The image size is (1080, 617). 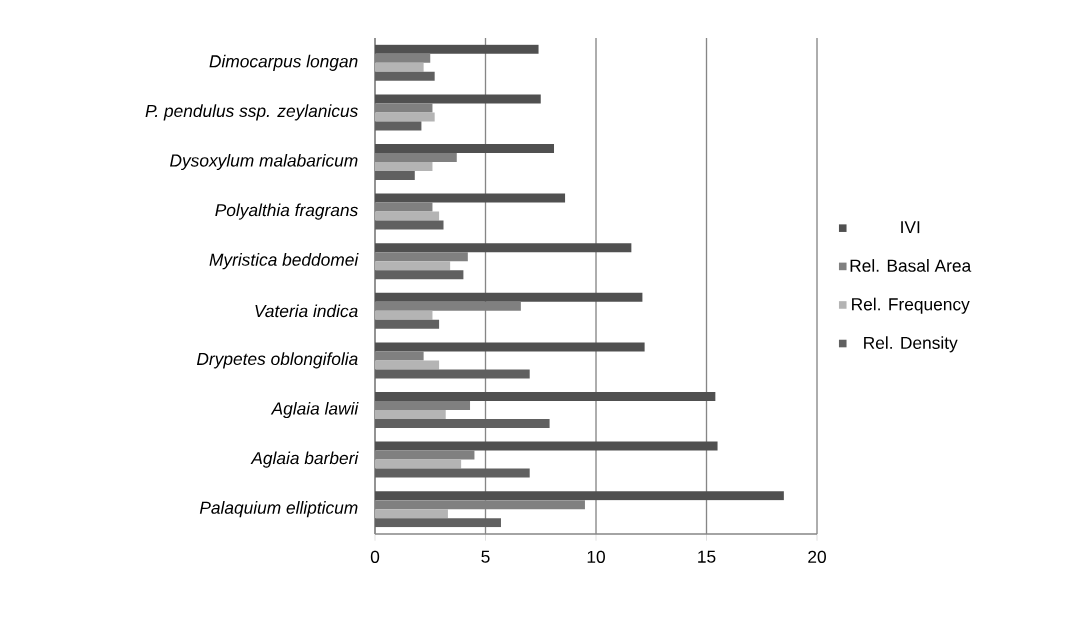 What do you see at coordinates (277, 360) in the screenshot?
I see `y-tick-label: Drypetes oblongifolia` at bounding box center [277, 360].